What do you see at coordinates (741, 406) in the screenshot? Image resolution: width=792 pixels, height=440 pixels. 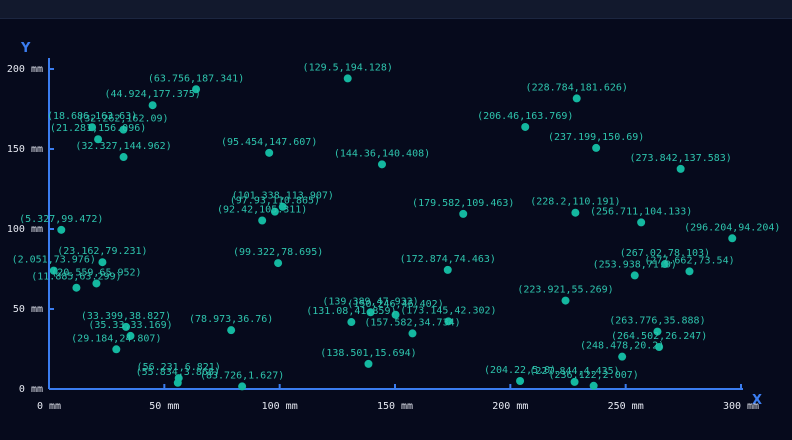 I see `x-tick-label: 300 mm` at bounding box center [741, 406].